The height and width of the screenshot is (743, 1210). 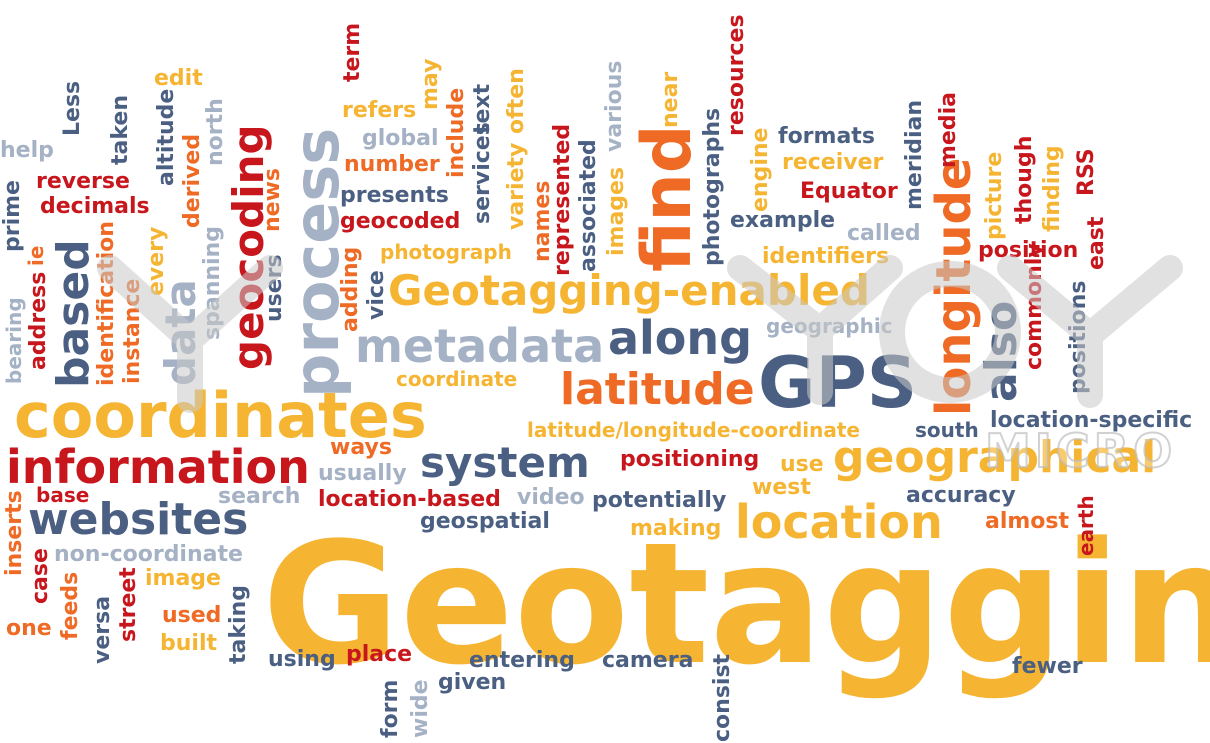 I want to click on word-finding: finding, so click(x=1052, y=188).